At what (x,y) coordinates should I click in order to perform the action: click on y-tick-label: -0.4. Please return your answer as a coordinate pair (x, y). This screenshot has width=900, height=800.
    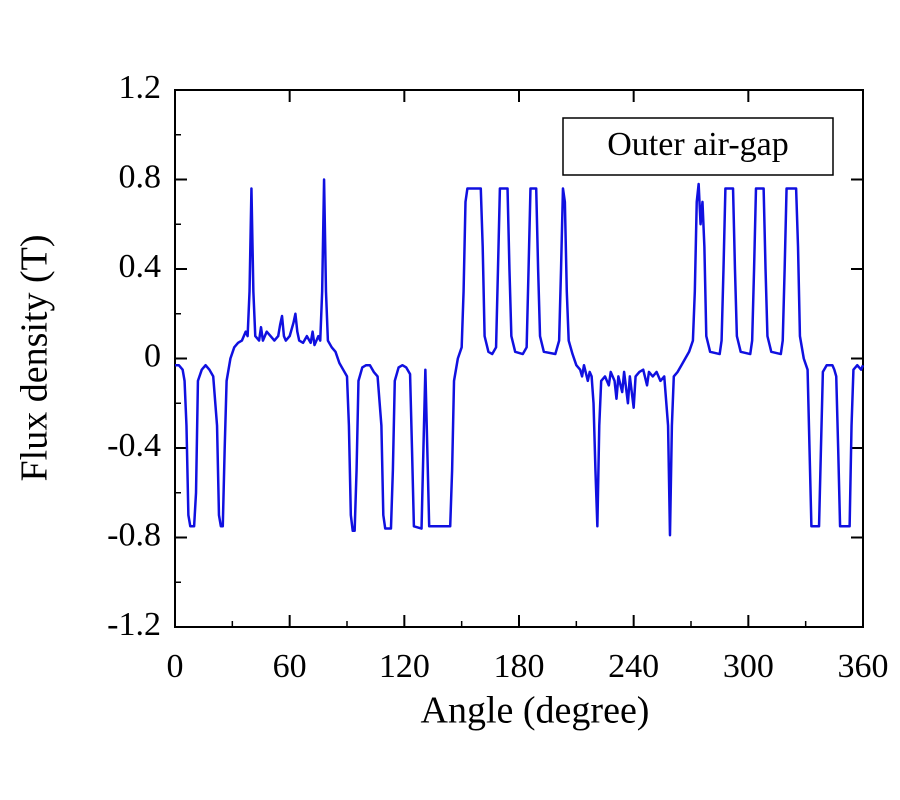
    Looking at the image, I should click on (134, 445).